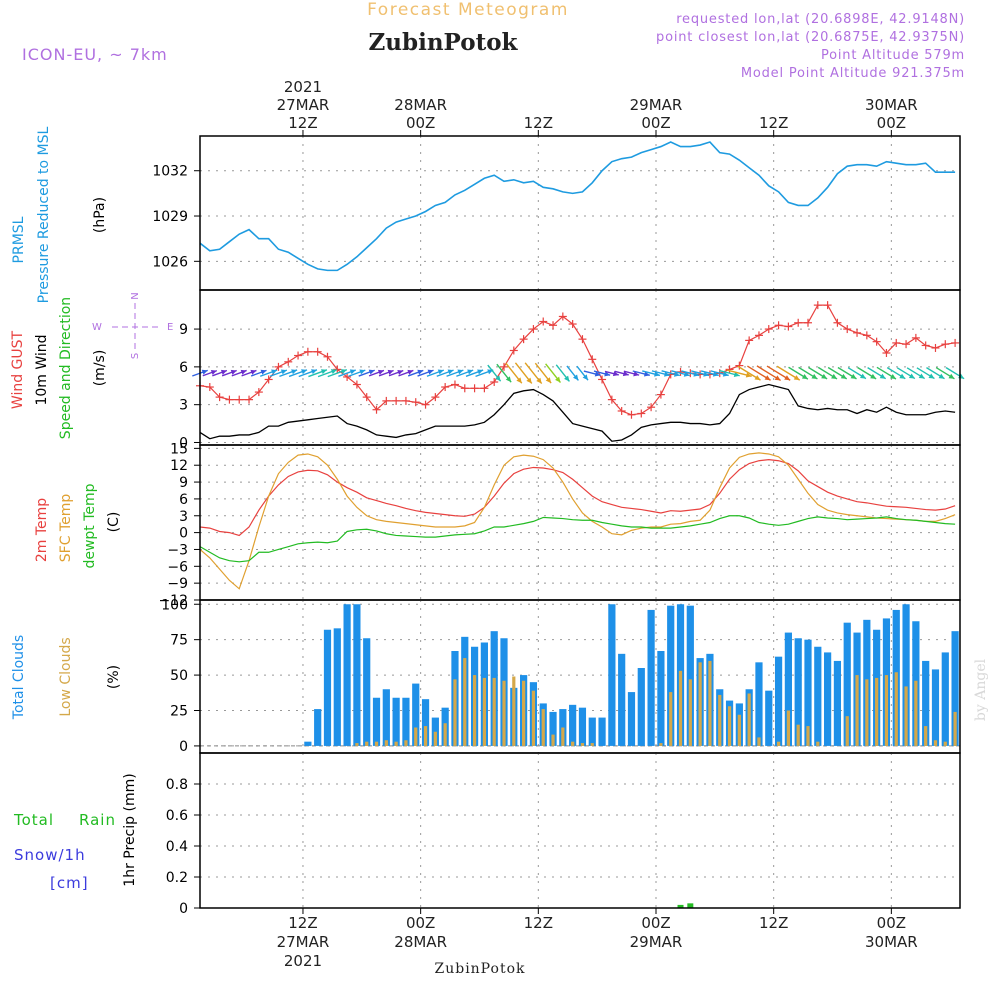 The image size is (1000, 1000). Describe the element at coordinates (66, 676) in the screenshot. I see `low-clouds-label: Low Clouds` at that location.